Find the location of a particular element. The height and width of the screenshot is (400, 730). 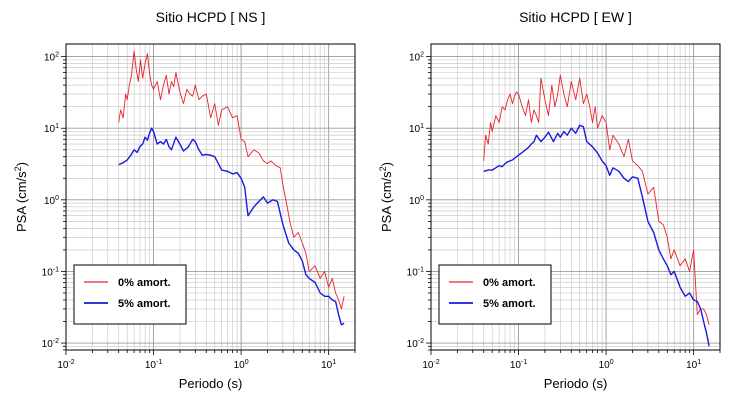

chart-title: Sitio HCPD [ NS ] is located at coordinates (211, 17).